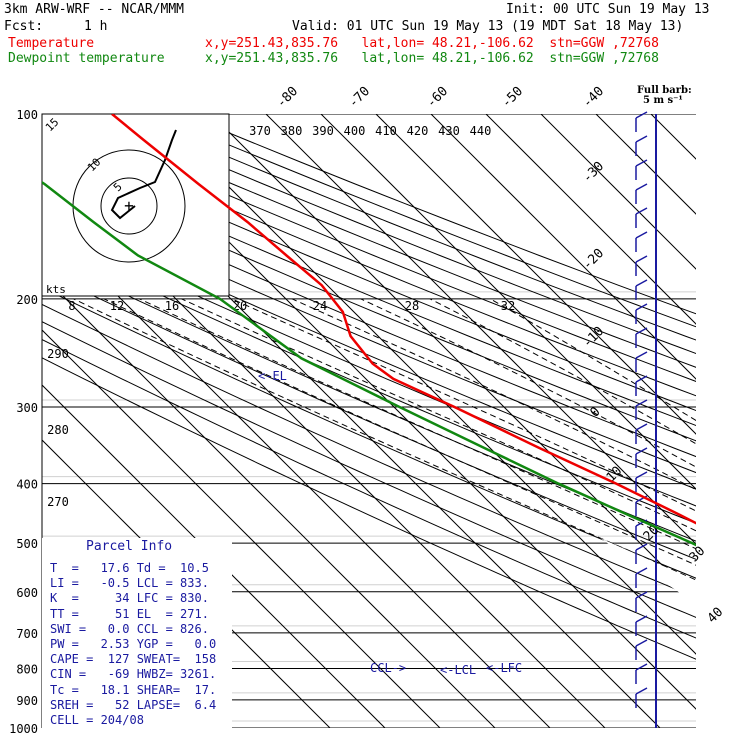  I want to click on theta-label-280: 280, so click(58, 430).